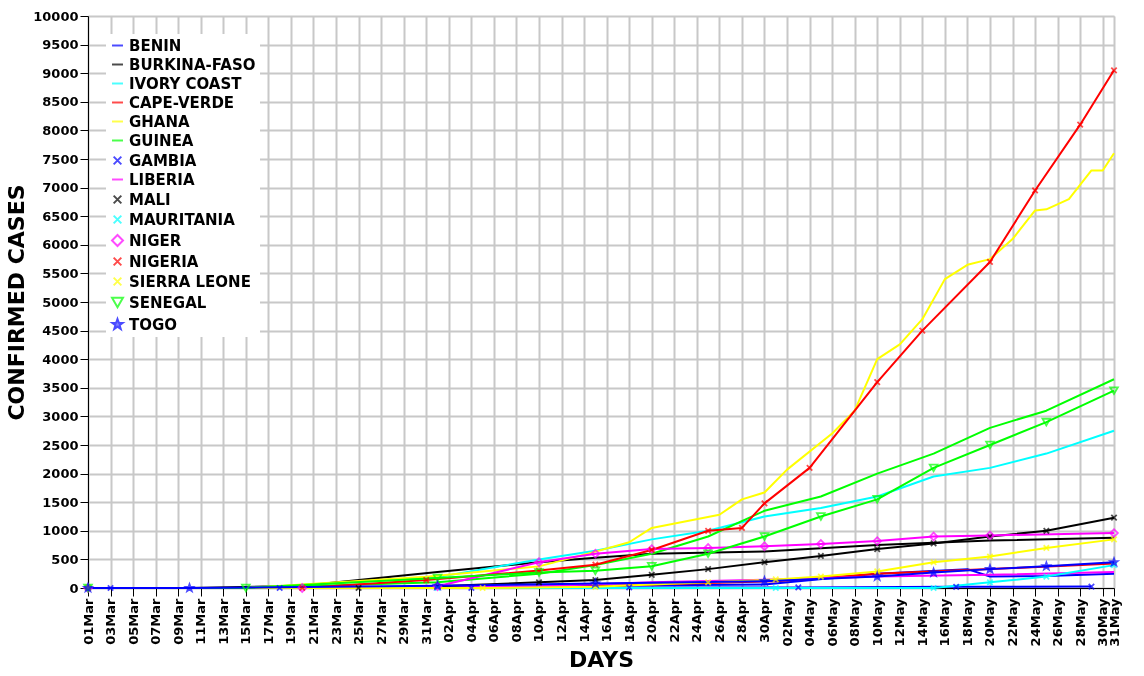 The height and width of the screenshot is (676, 1144). I want to click on legend-label: GHANA, so click(160, 121).